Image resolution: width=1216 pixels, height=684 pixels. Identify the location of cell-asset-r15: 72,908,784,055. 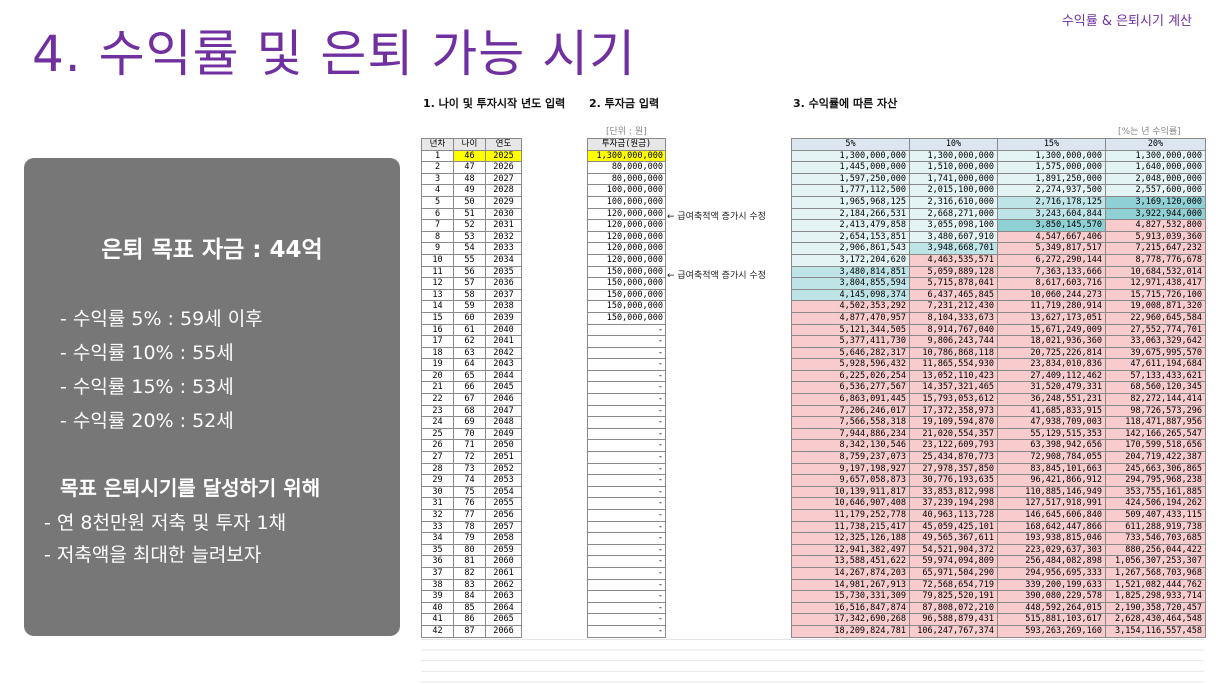
(1051, 457).